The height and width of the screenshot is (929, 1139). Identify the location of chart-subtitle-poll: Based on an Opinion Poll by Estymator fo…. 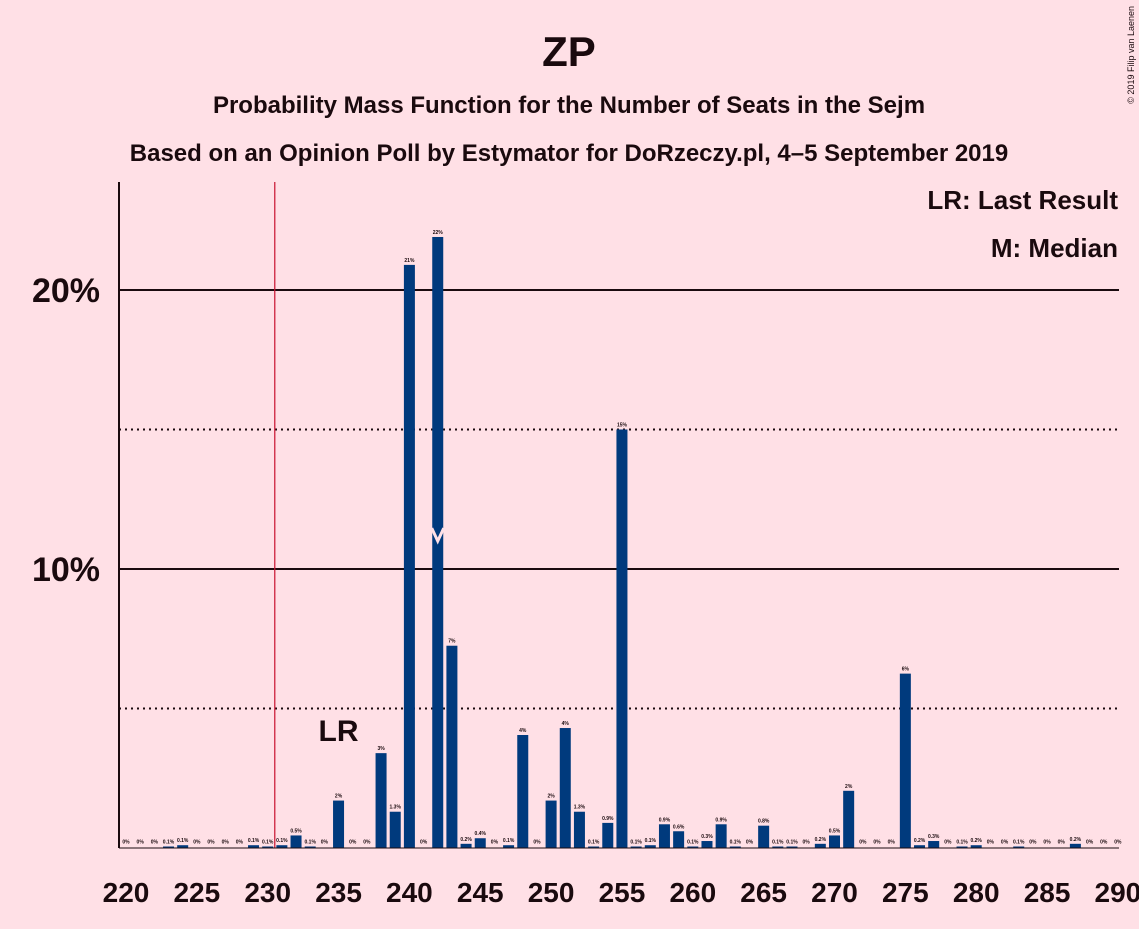
(569, 153).